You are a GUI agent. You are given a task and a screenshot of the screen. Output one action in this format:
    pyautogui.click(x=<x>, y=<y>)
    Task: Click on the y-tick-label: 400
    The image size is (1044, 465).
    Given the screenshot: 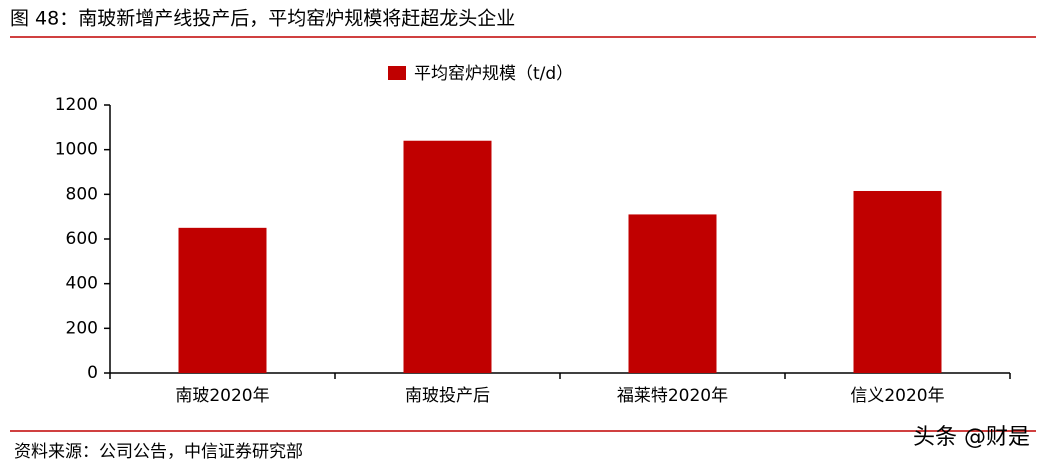 What is the action you would take?
    pyautogui.click(x=82, y=284)
    